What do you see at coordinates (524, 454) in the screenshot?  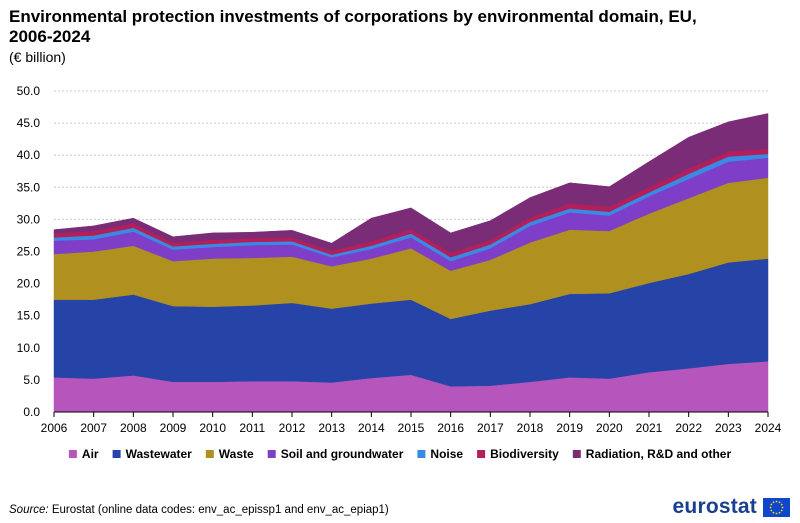 I see `legend-label: Biodiversity` at bounding box center [524, 454].